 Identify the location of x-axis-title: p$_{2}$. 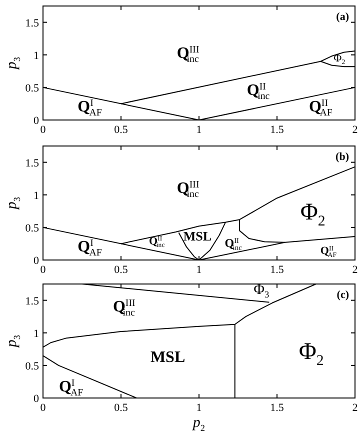
(199, 424).